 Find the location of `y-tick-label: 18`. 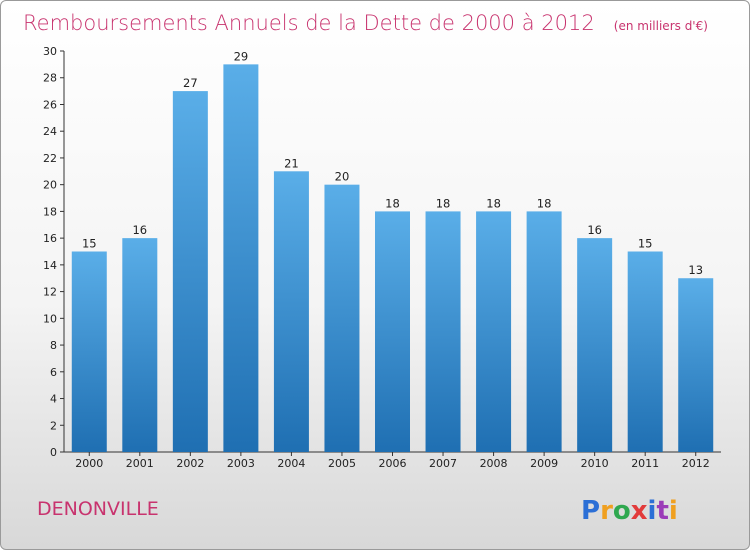

y-tick-label: 18 is located at coordinates (50, 211).